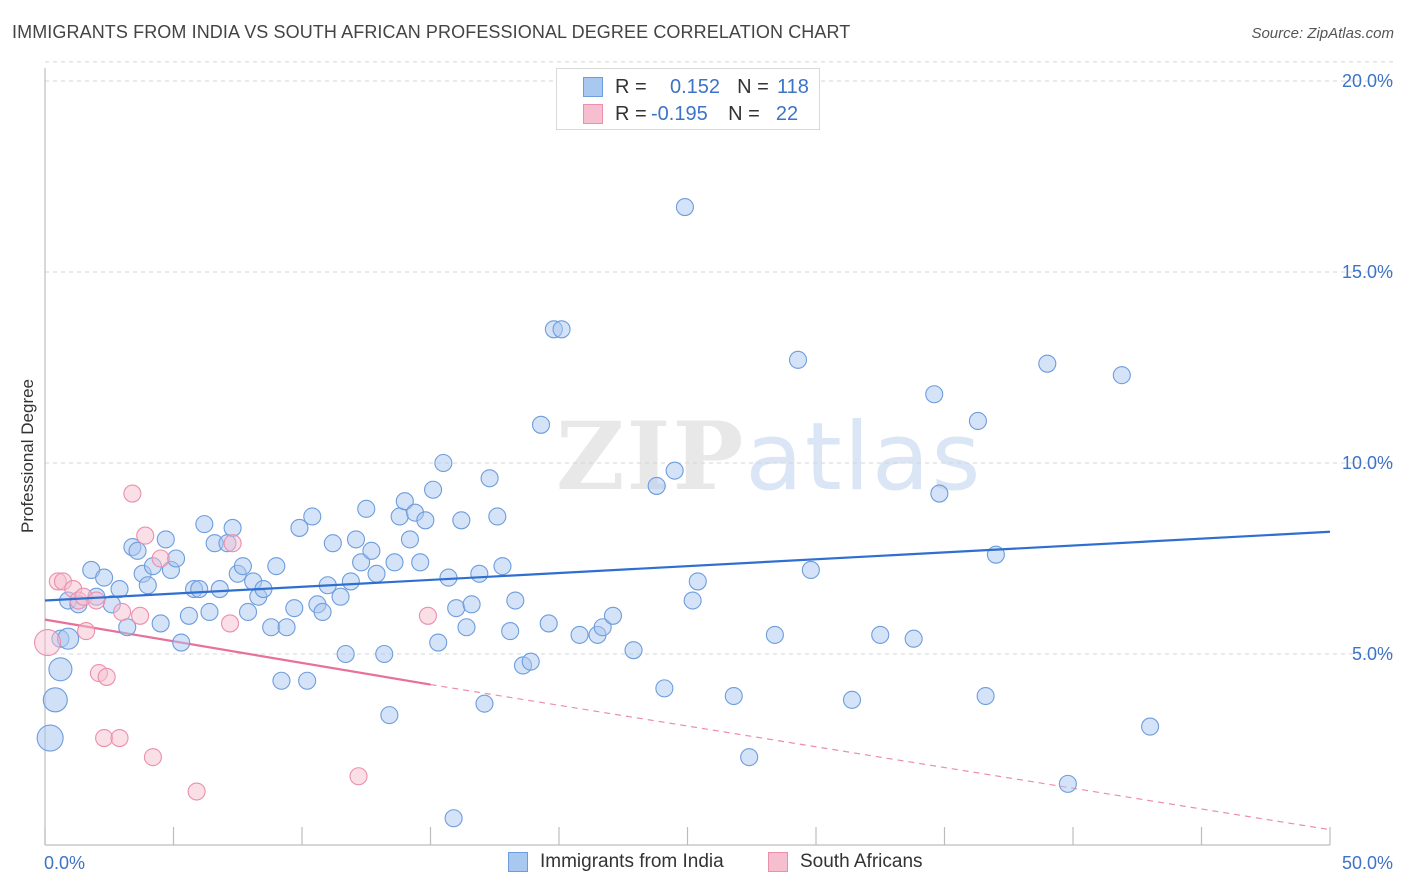 This screenshot has width=1406, height=892. I want to click on legend-item-india: Immigrants from India, so click(616, 862).